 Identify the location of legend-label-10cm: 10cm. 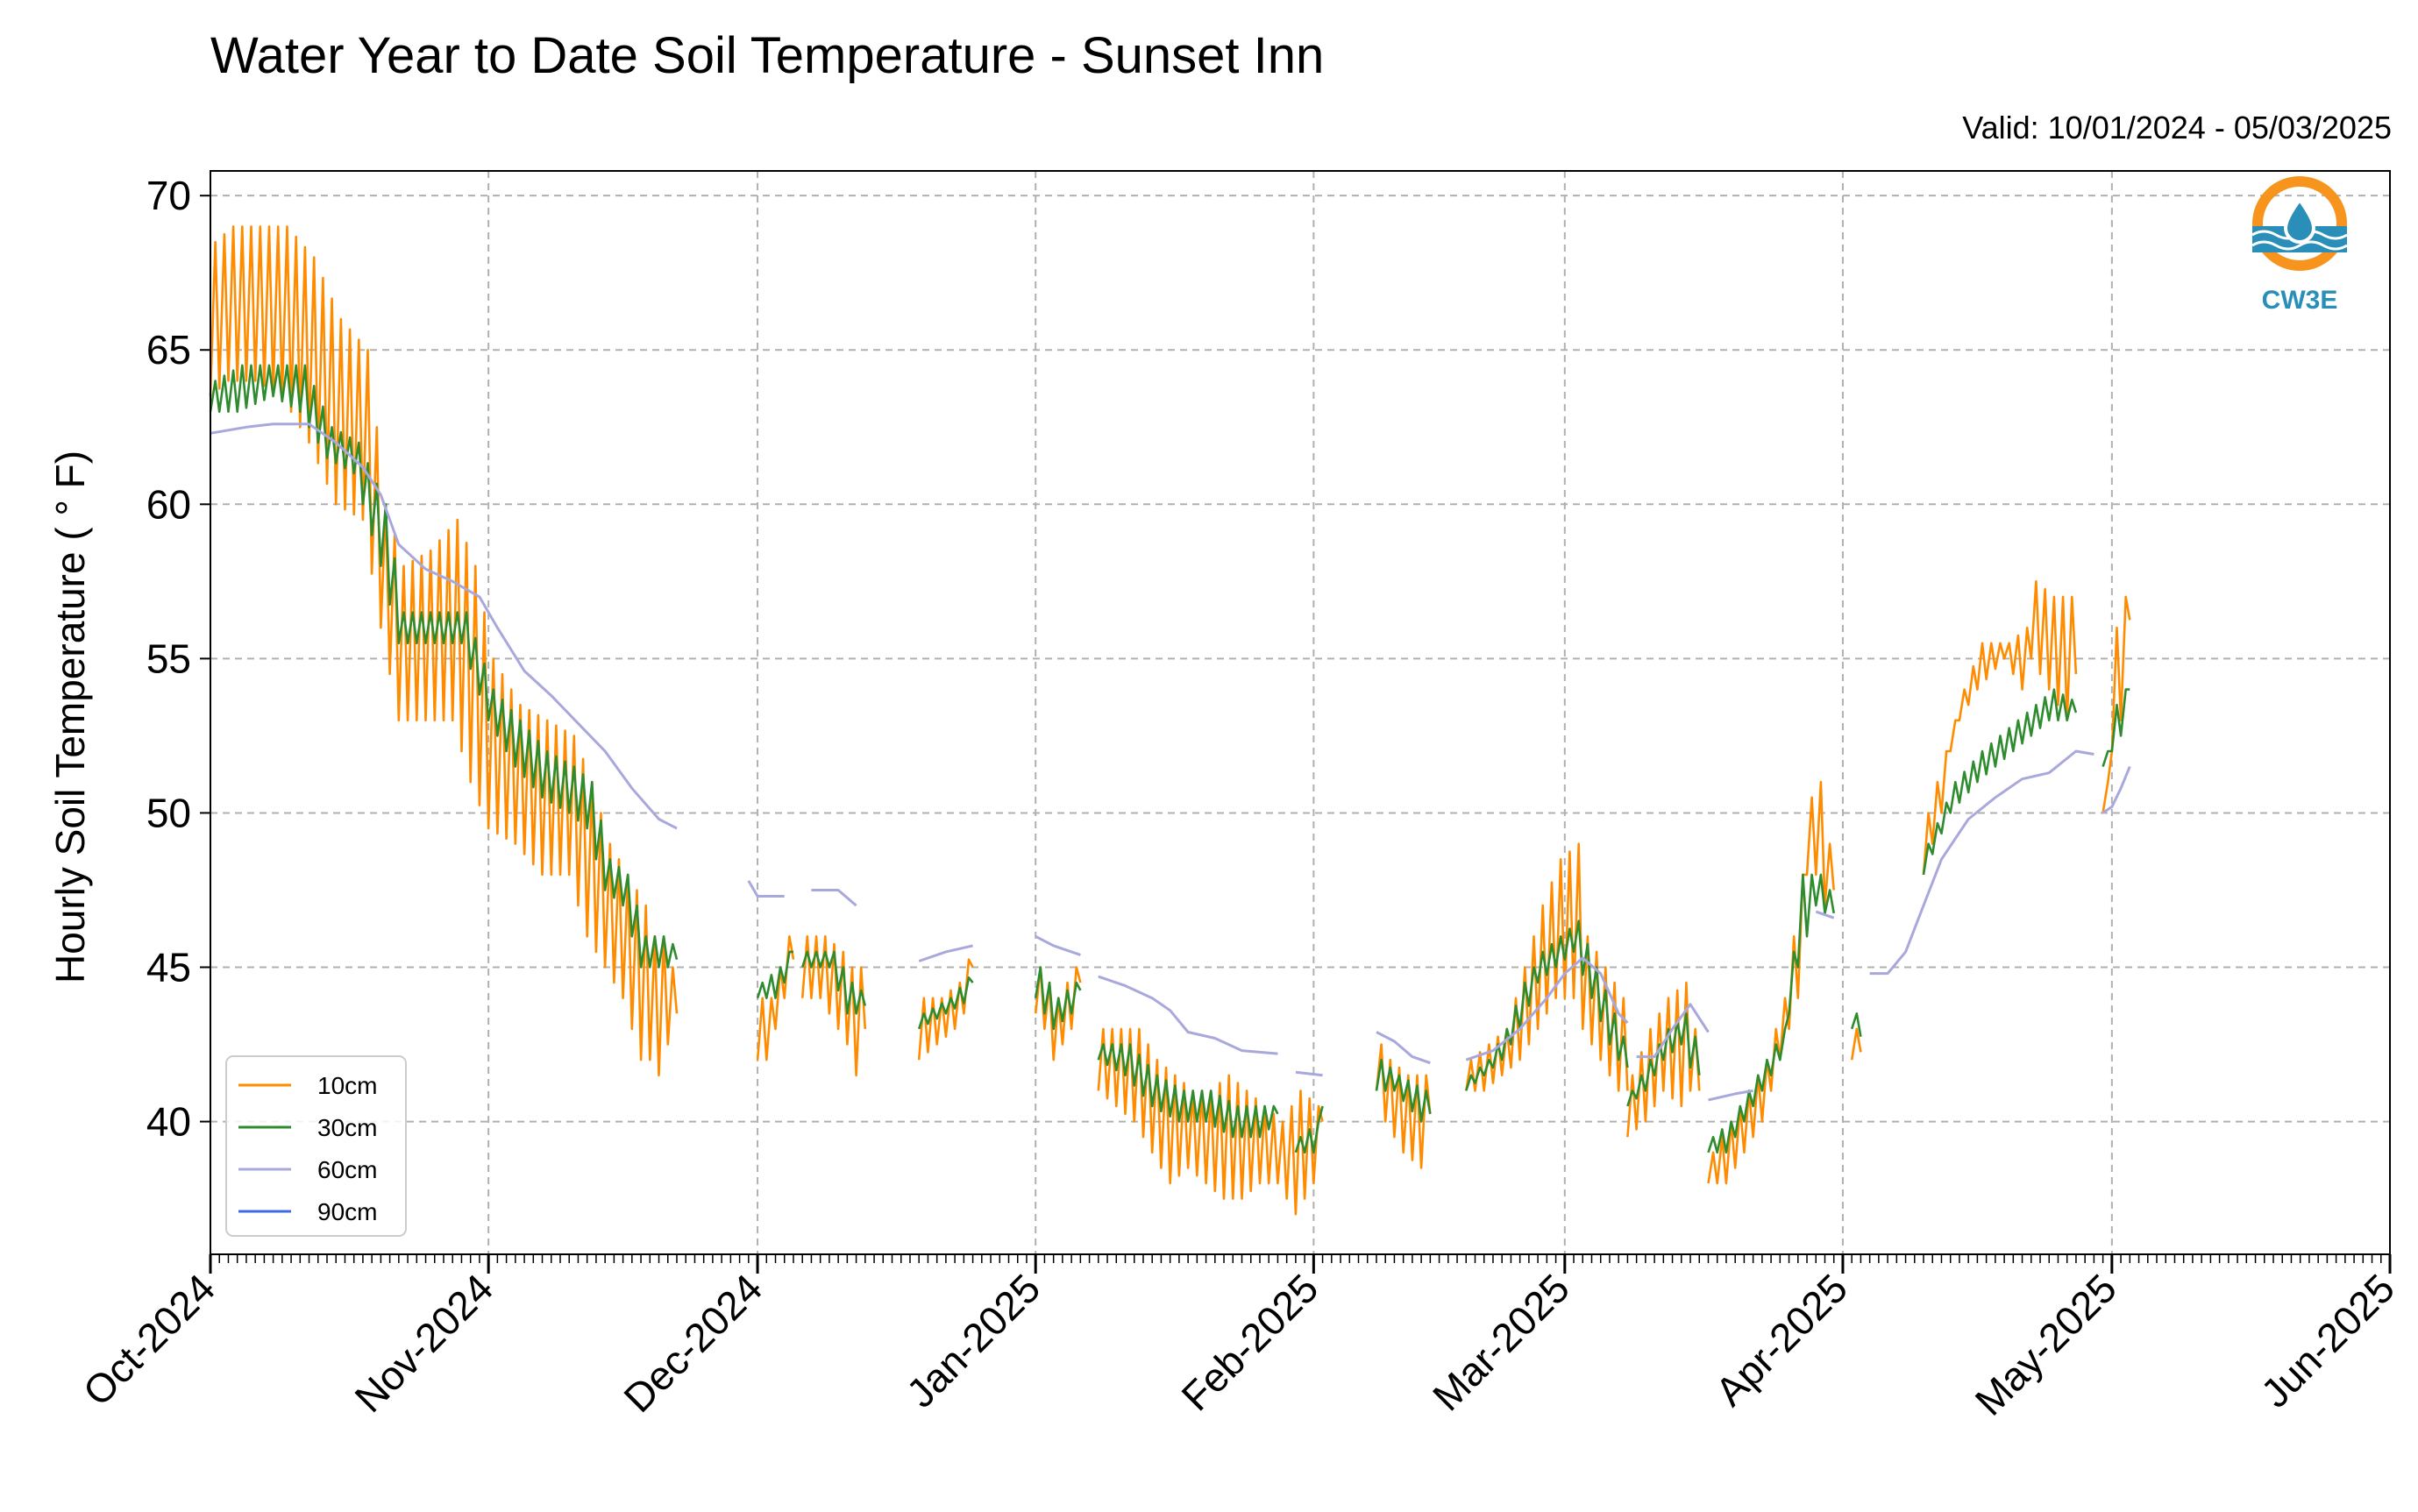
(347, 1085).